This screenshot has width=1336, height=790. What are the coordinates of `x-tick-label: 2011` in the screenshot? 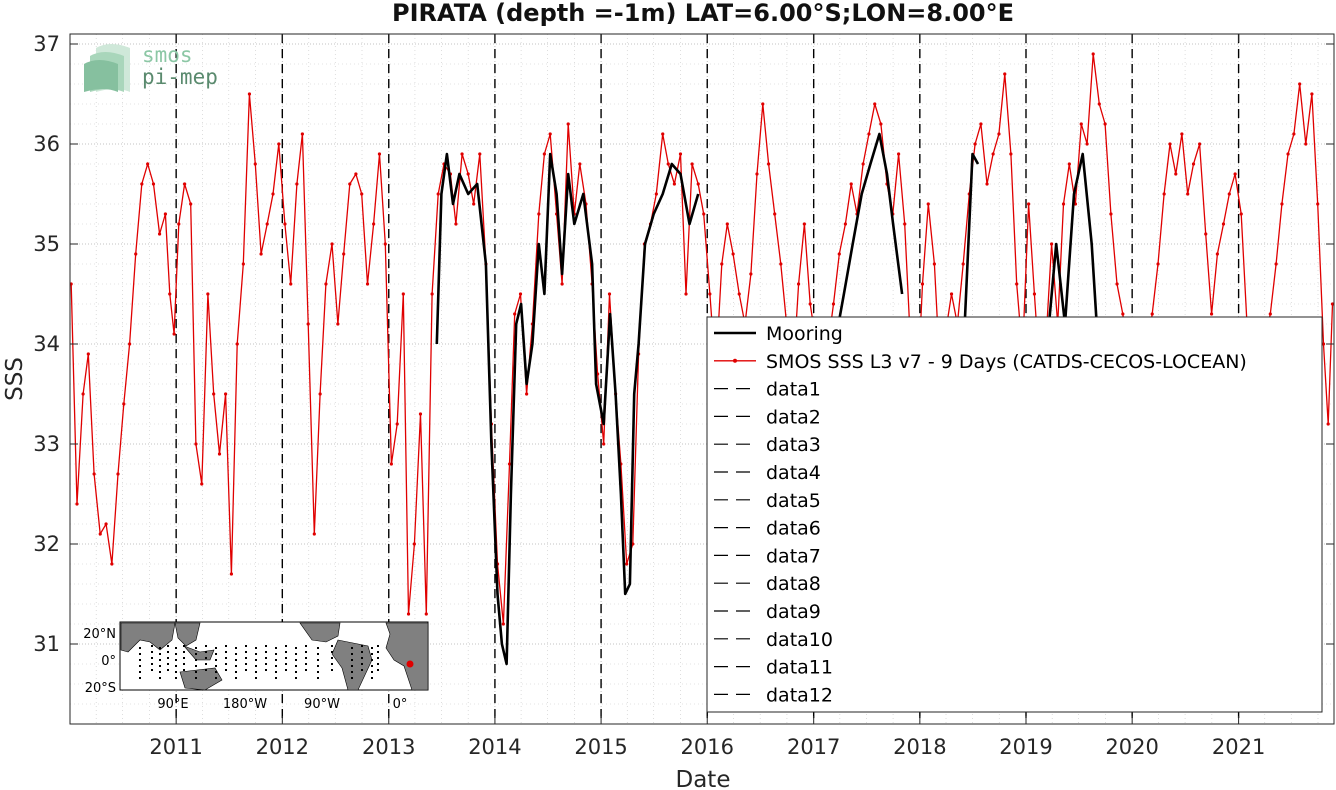 It's located at (175, 747).